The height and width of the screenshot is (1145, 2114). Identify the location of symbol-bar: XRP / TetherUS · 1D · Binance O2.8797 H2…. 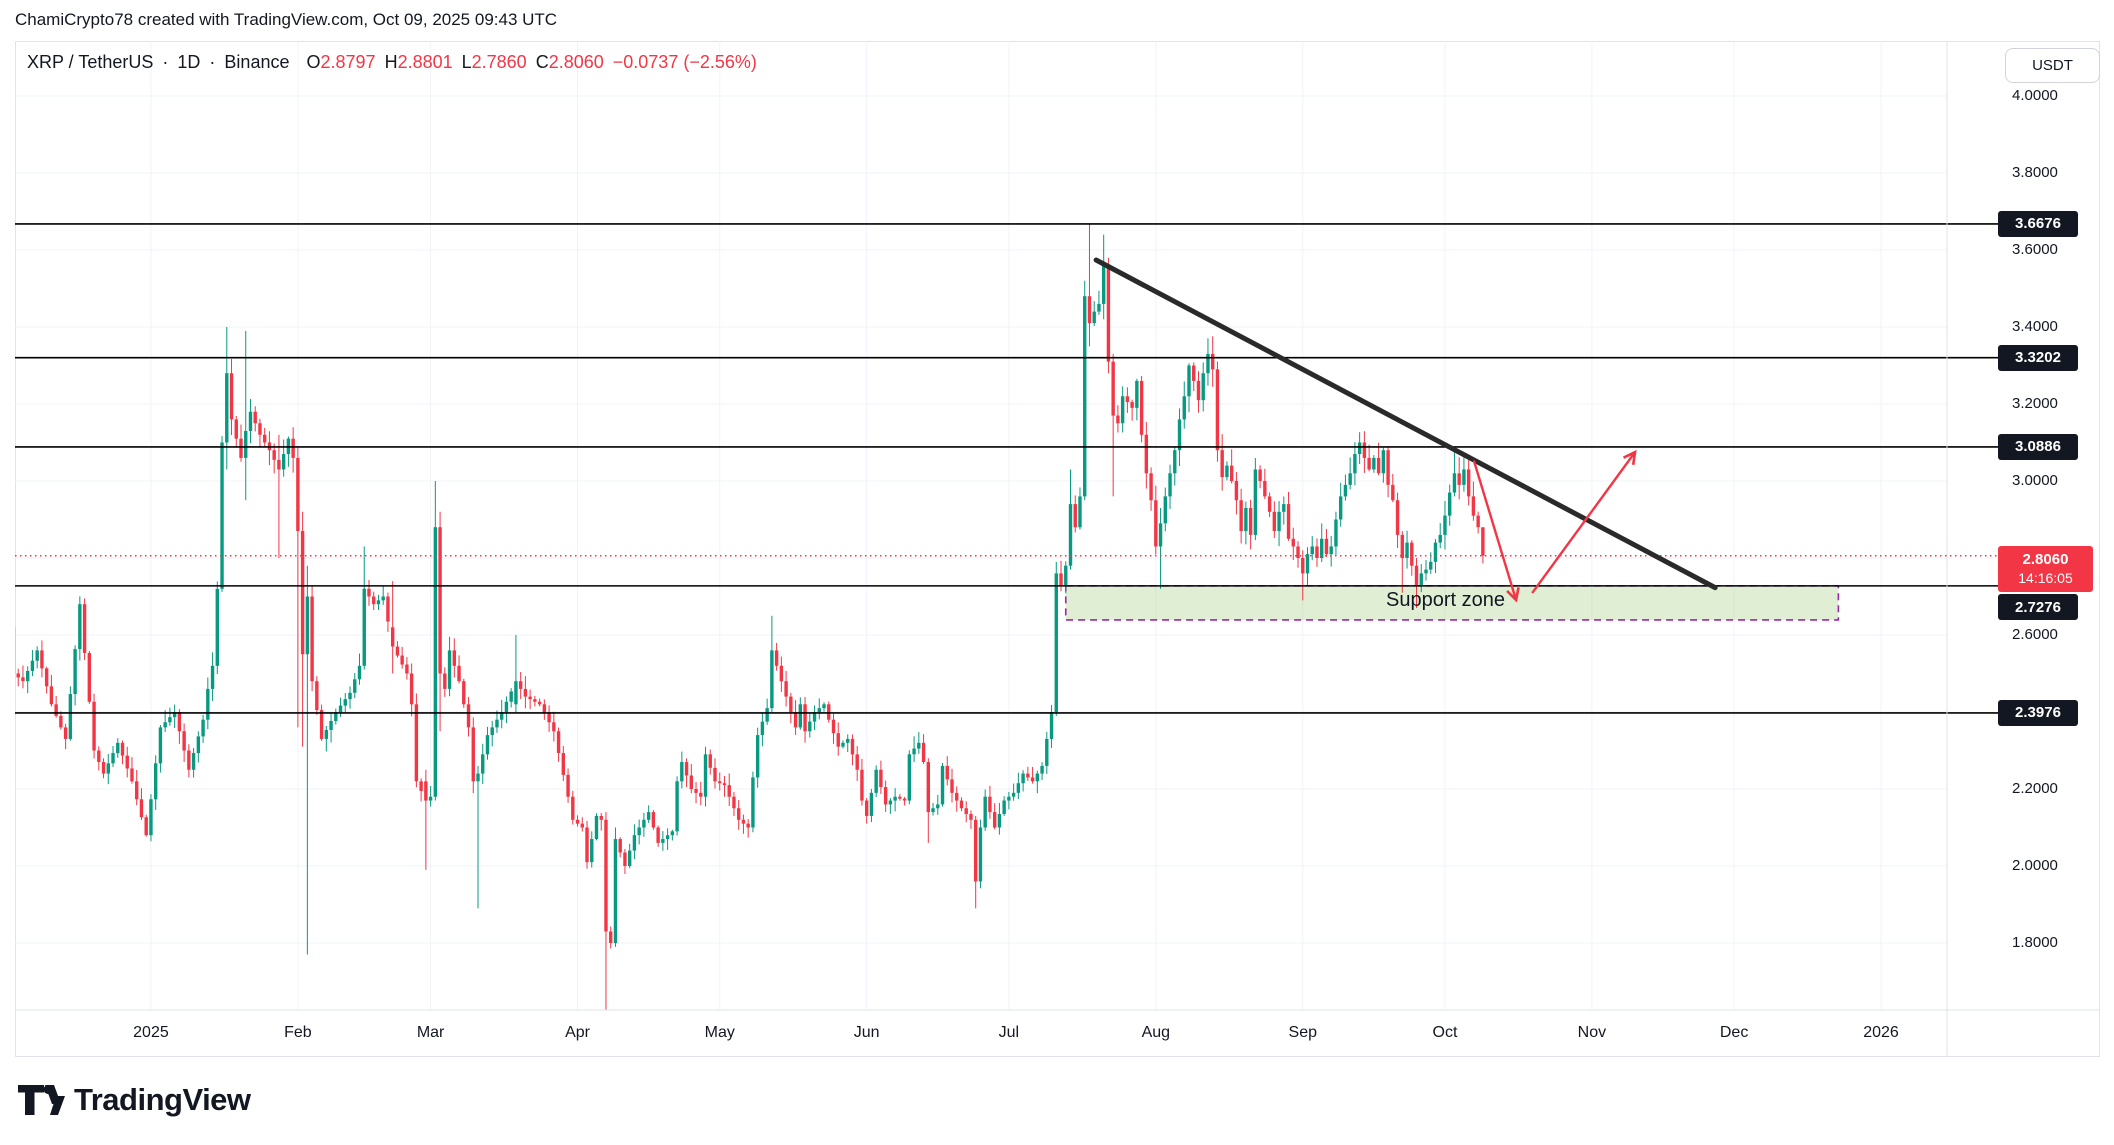
(392, 62).